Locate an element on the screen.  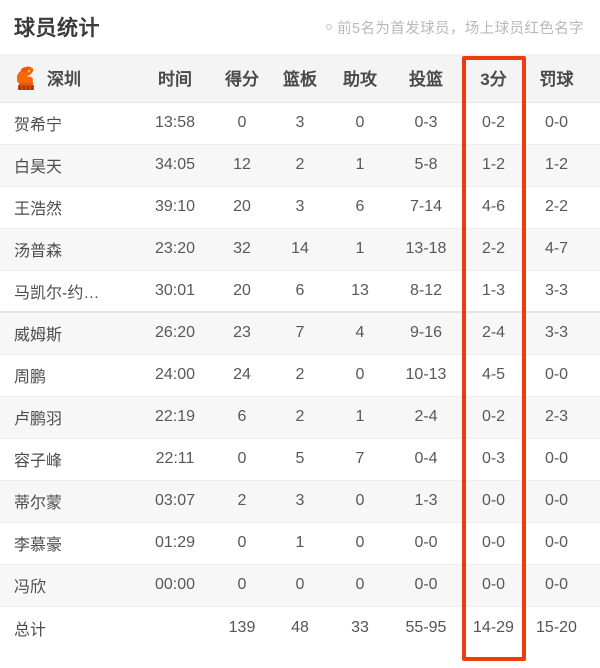
player-three-pointers: 1-2 is located at coordinates (493, 165).